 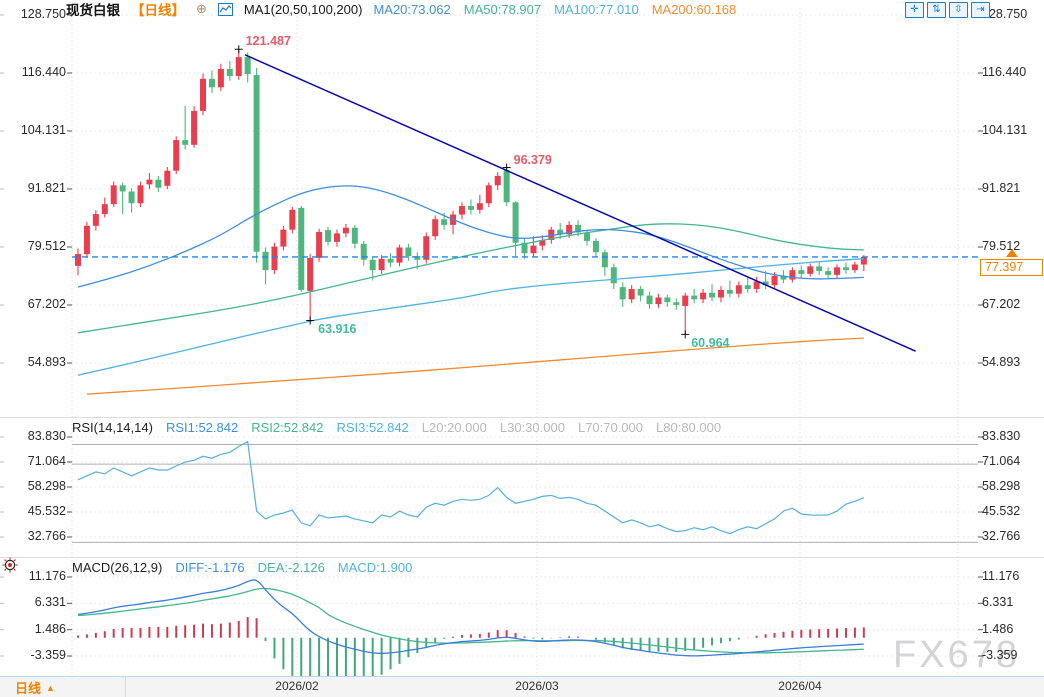 What do you see at coordinates (532, 427) in the screenshot?
I see `indicator-value-label: L30:30.000` at bounding box center [532, 427].